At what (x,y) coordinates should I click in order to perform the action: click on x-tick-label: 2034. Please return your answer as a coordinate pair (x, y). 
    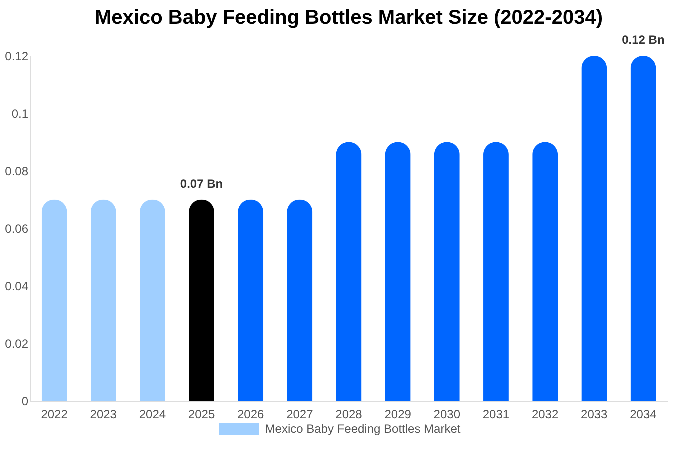
    Looking at the image, I should click on (644, 415).